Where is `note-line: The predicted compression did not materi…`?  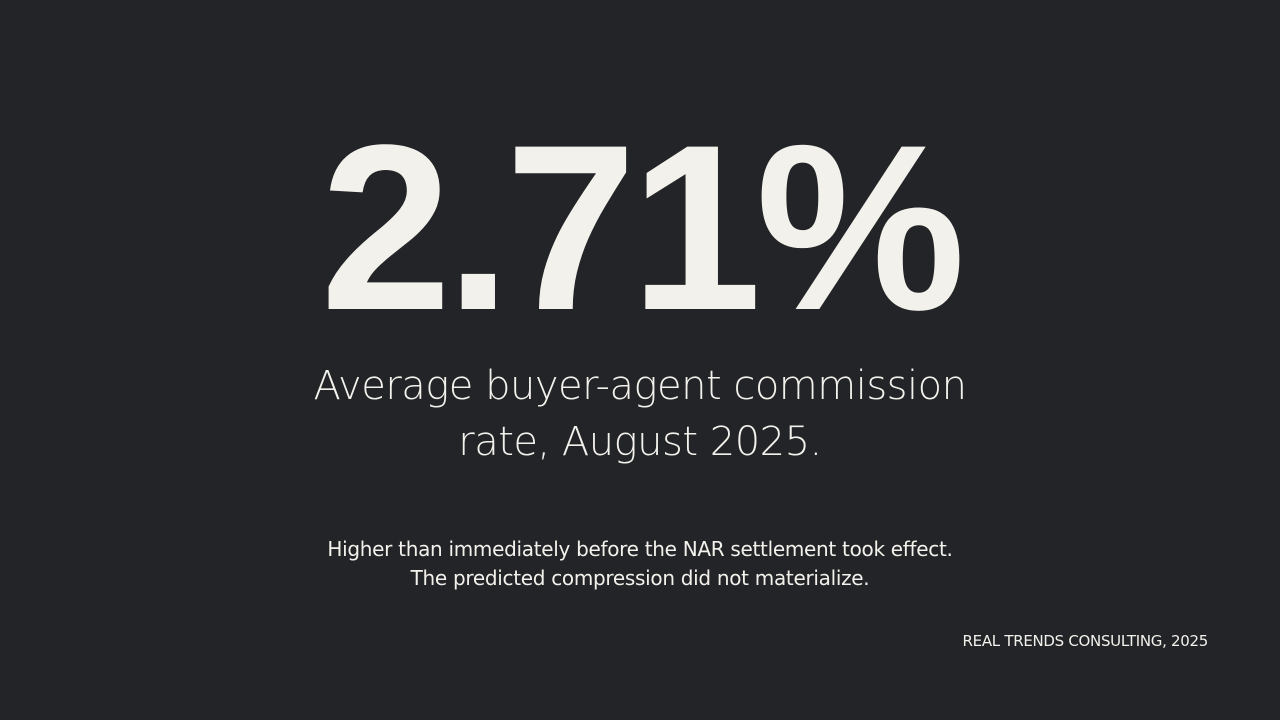 note-line: The predicted compression did not materi… is located at coordinates (640, 578).